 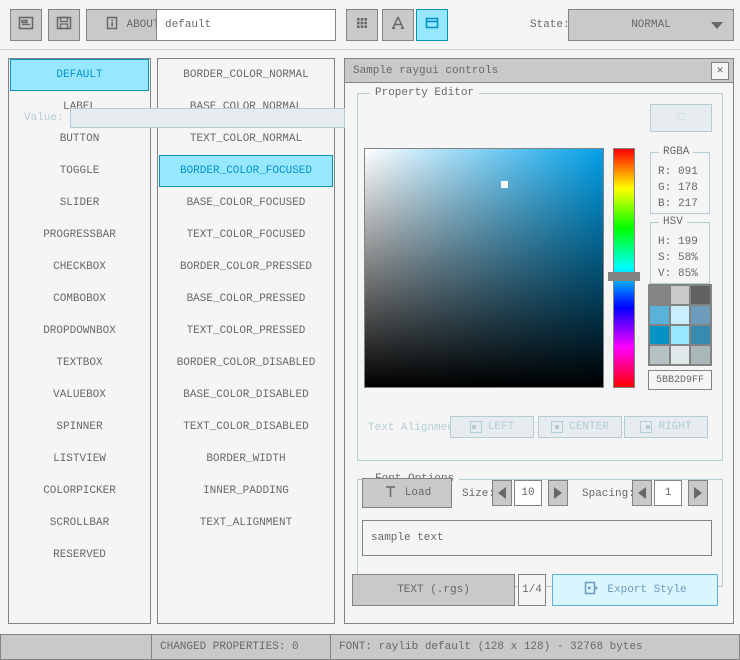 What do you see at coordinates (673, 222) in the screenshot?
I see `hsv-label: HSV` at bounding box center [673, 222].